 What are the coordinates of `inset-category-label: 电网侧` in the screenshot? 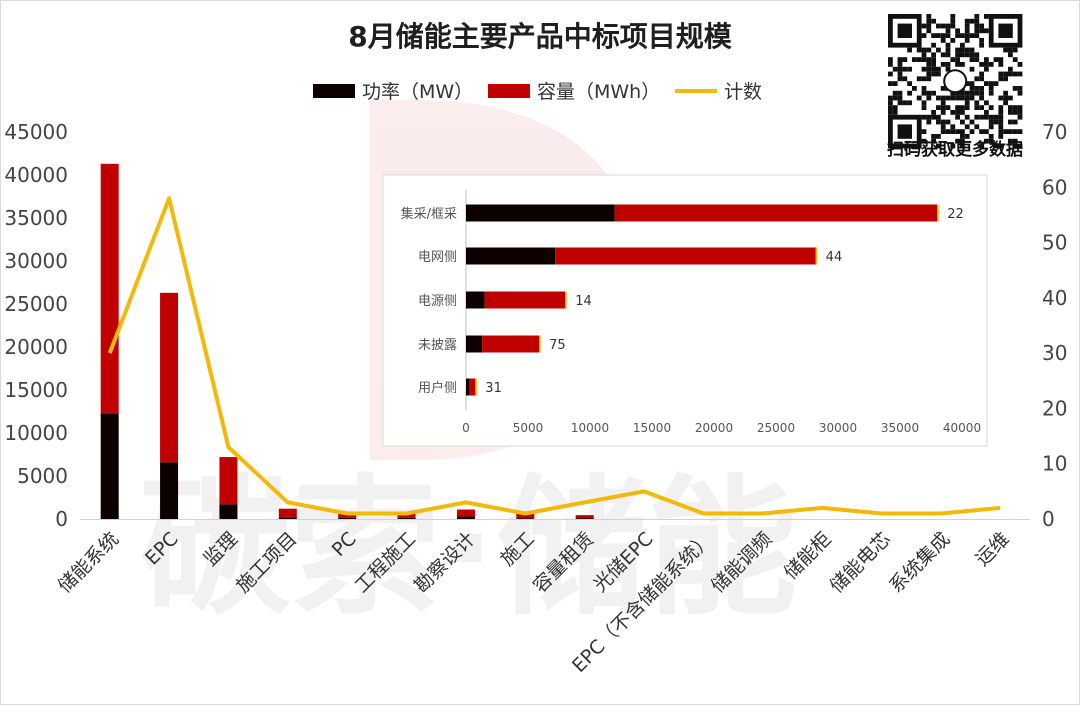 It's located at (437, 257).